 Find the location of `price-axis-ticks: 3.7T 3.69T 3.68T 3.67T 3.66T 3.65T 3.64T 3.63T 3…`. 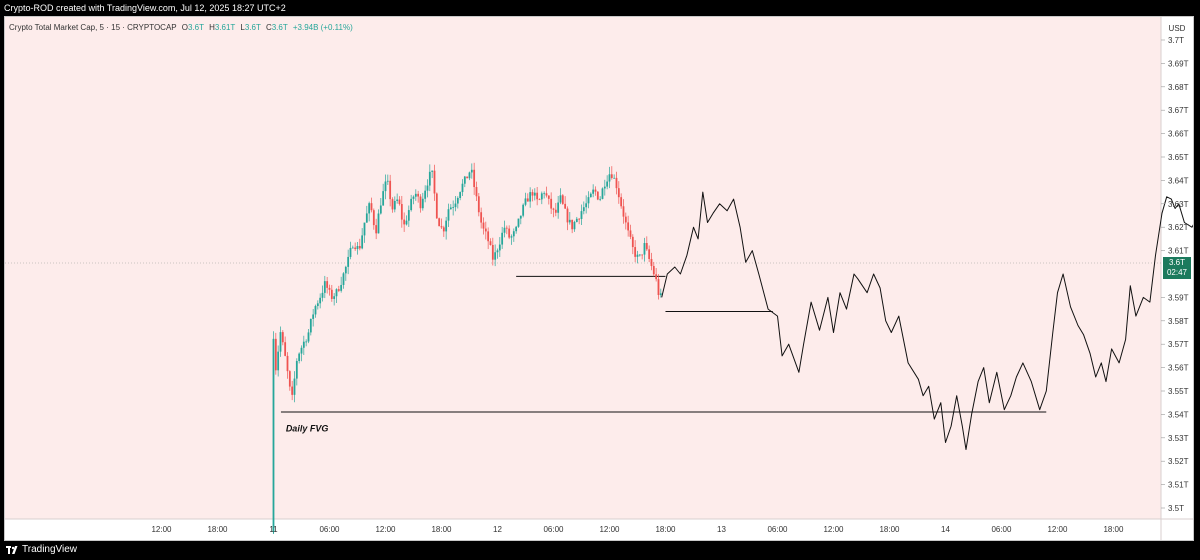

price-axis-ticks: 3.7T 3.69T 3.68T 3.67T 3.66T 3.65T 3.64T 3.63T 3… is located at coordinates (1175, 274).